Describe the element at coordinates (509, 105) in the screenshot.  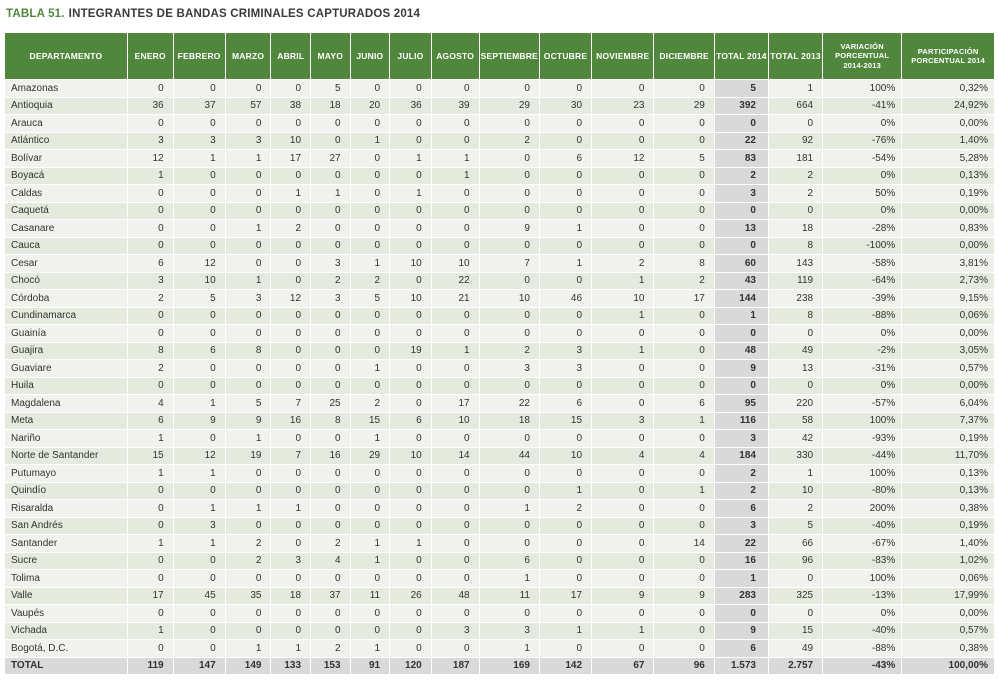
I see `value-cell: 29` at that location.